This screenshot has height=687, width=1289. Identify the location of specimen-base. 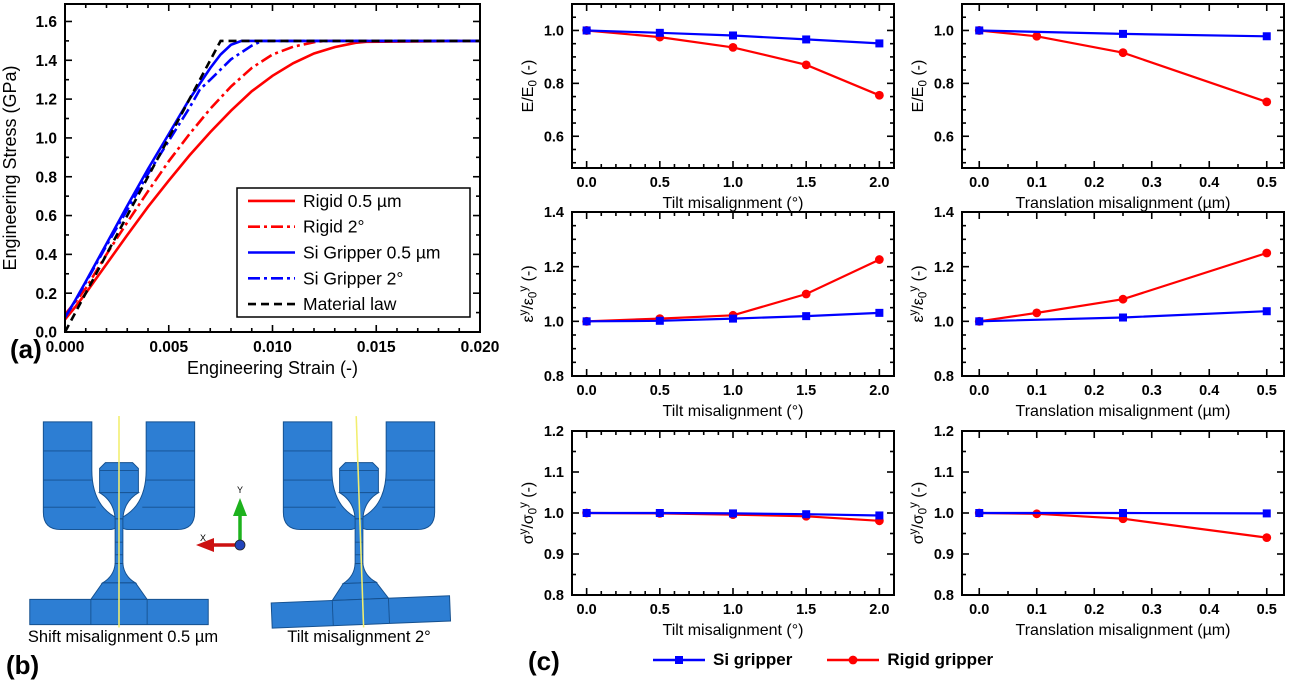
(361, 595).